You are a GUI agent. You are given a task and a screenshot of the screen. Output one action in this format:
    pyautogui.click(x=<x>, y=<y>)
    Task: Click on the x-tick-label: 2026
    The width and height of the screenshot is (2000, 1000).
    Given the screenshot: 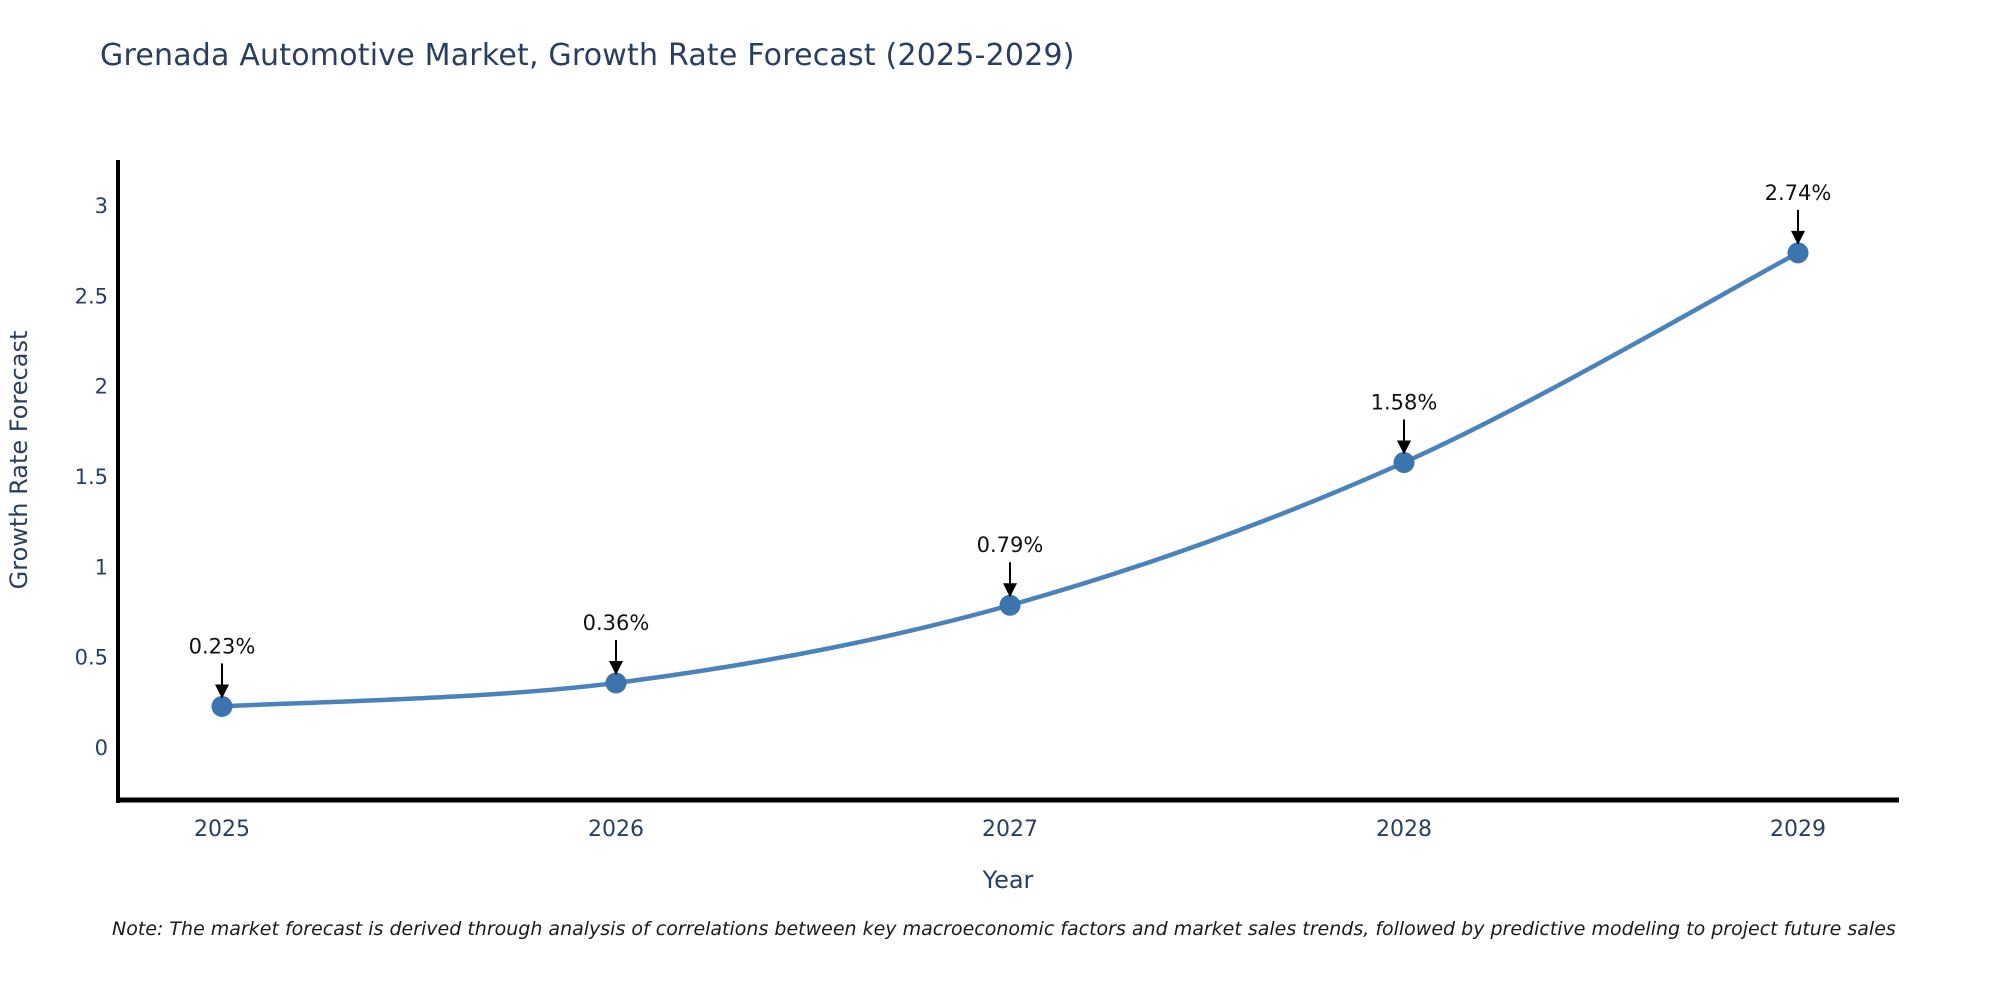 What is the action you would take?
    pyautogui.click(x=616, y=829)
    